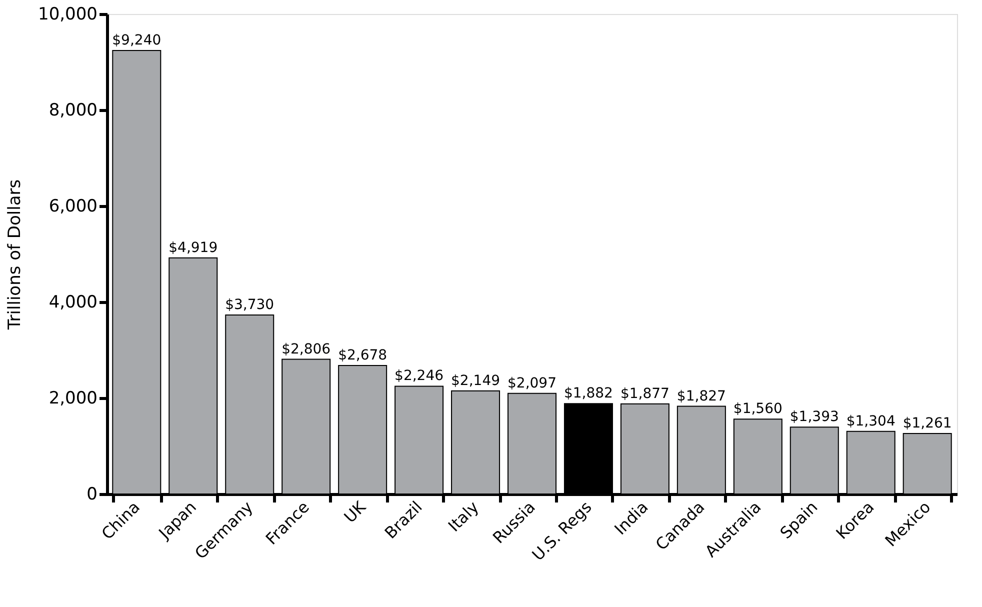 The image size is (982, 607). What do you see at coordinates (814, 417) in the screenshot?
I see `data-label: $1,393` at bounding box center [814, 417].